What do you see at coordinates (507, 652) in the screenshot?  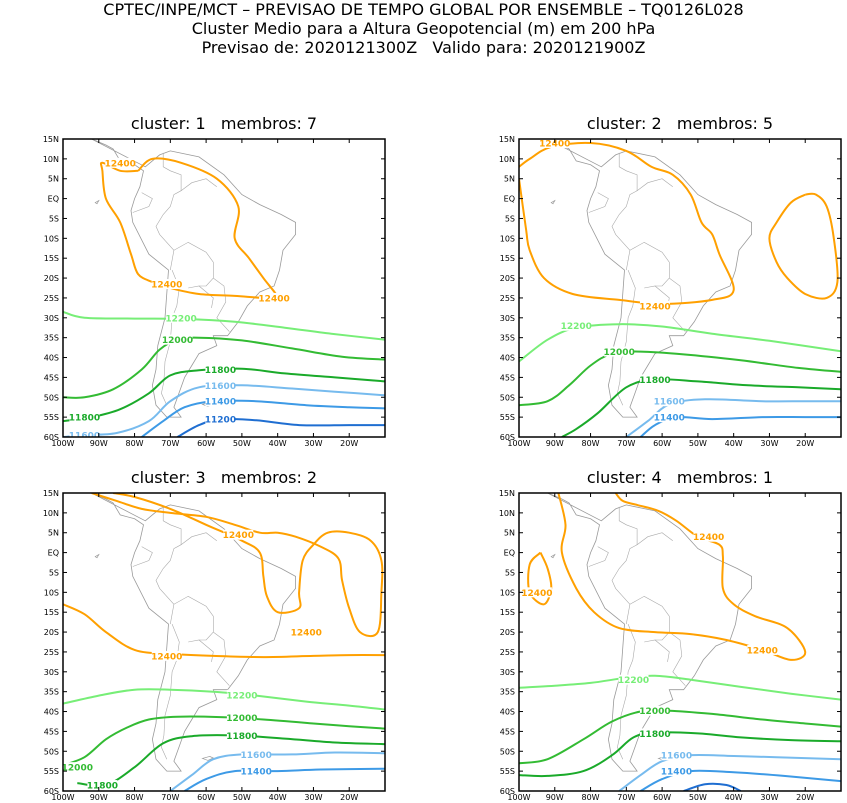 I see `lat-label: 25S` at bounding box center [507, 652].